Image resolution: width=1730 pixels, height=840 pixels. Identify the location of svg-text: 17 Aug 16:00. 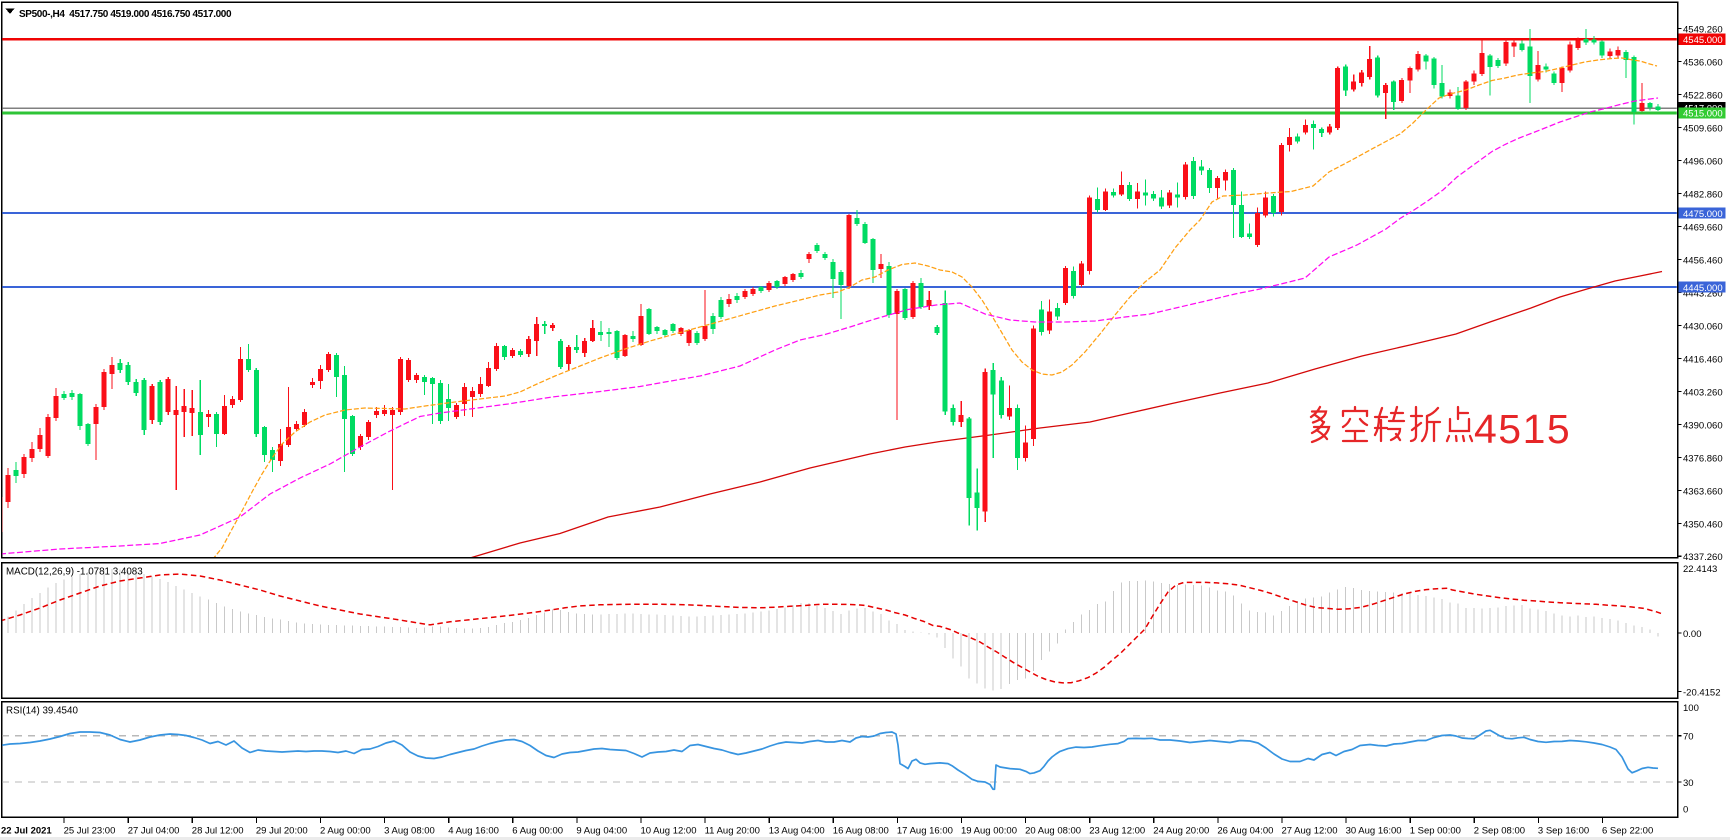
(925, 831).